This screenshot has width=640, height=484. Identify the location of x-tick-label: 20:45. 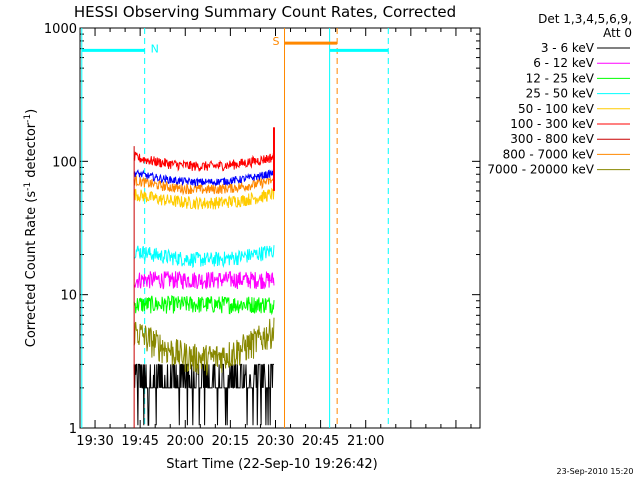
(320, 441).